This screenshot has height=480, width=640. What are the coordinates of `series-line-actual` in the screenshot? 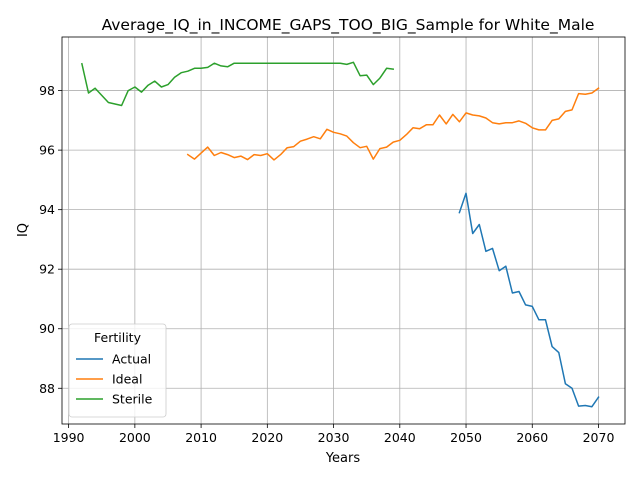 It's located at (529, 300).